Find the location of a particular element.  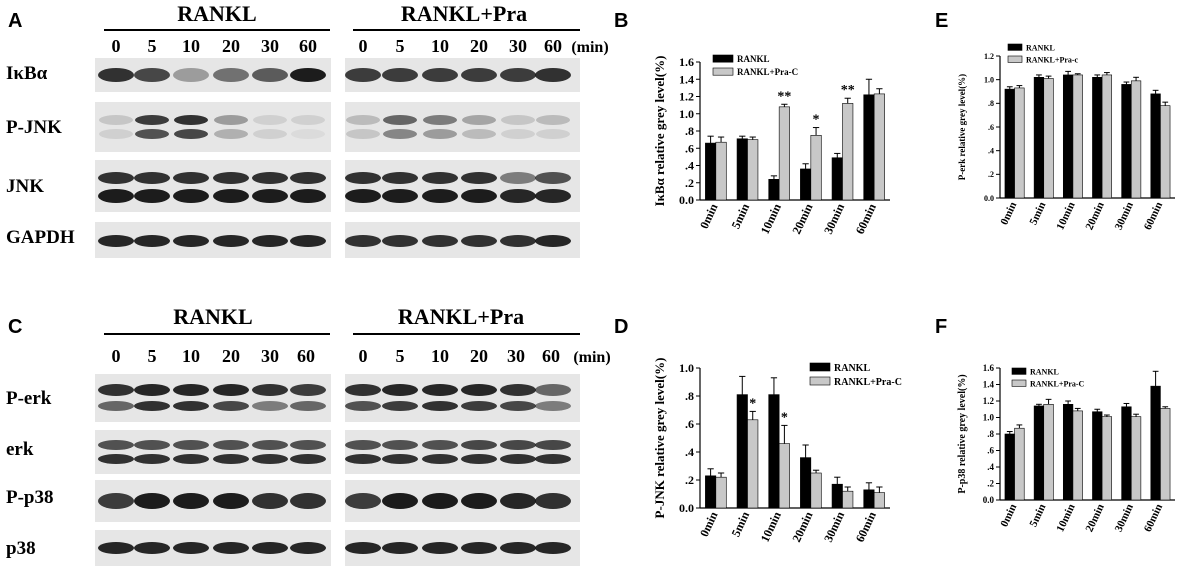

y-axis-label: IκBα relative grey level(%) is located at coordinates (659, 131).